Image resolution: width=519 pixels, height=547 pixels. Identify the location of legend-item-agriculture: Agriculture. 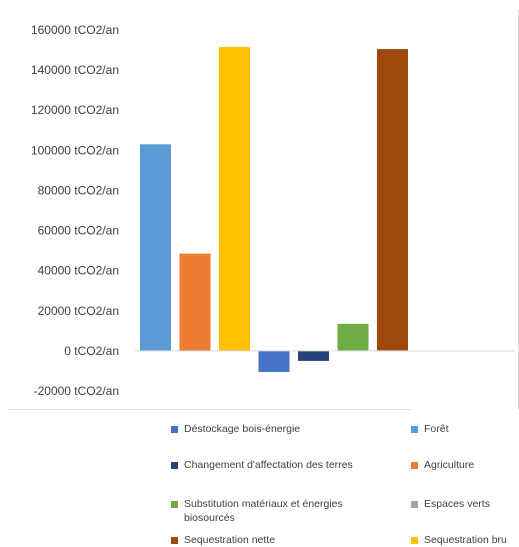
(442, 465).